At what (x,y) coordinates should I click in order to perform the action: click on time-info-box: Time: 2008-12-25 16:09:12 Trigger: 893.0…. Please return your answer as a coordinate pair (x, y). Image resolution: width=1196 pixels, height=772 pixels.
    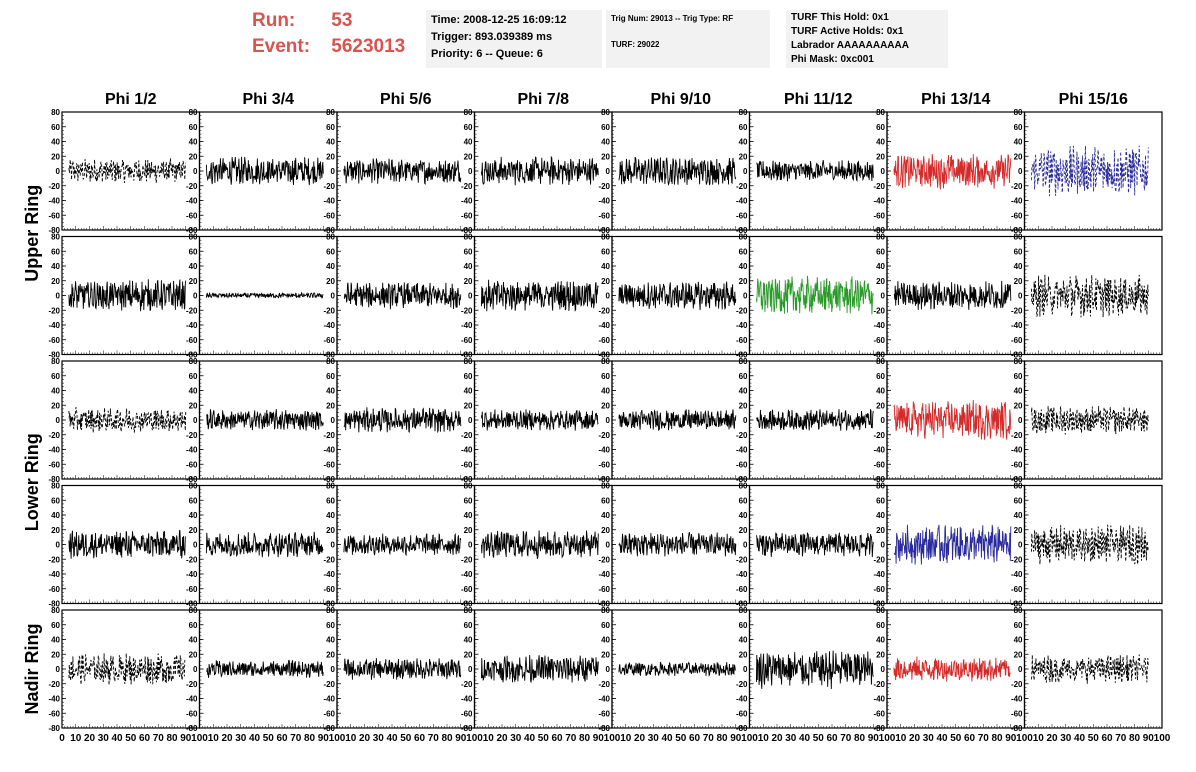
    Looking at the image, I should click on (514, 39).